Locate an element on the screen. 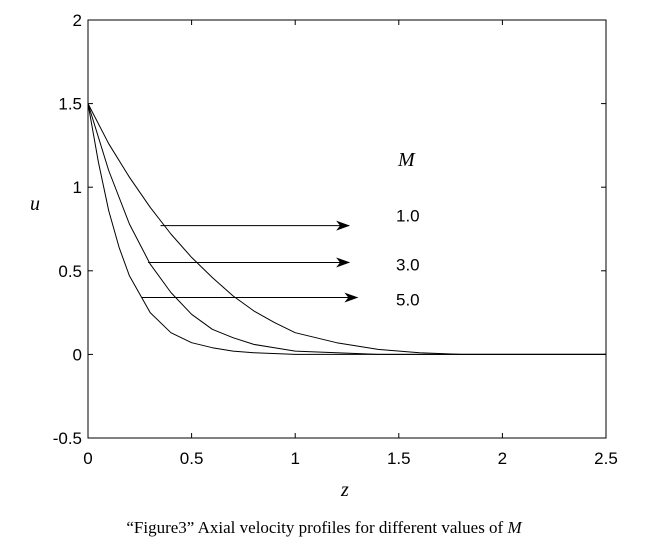  y-tick-label: -0.5 is located at coordinates (67, 438).